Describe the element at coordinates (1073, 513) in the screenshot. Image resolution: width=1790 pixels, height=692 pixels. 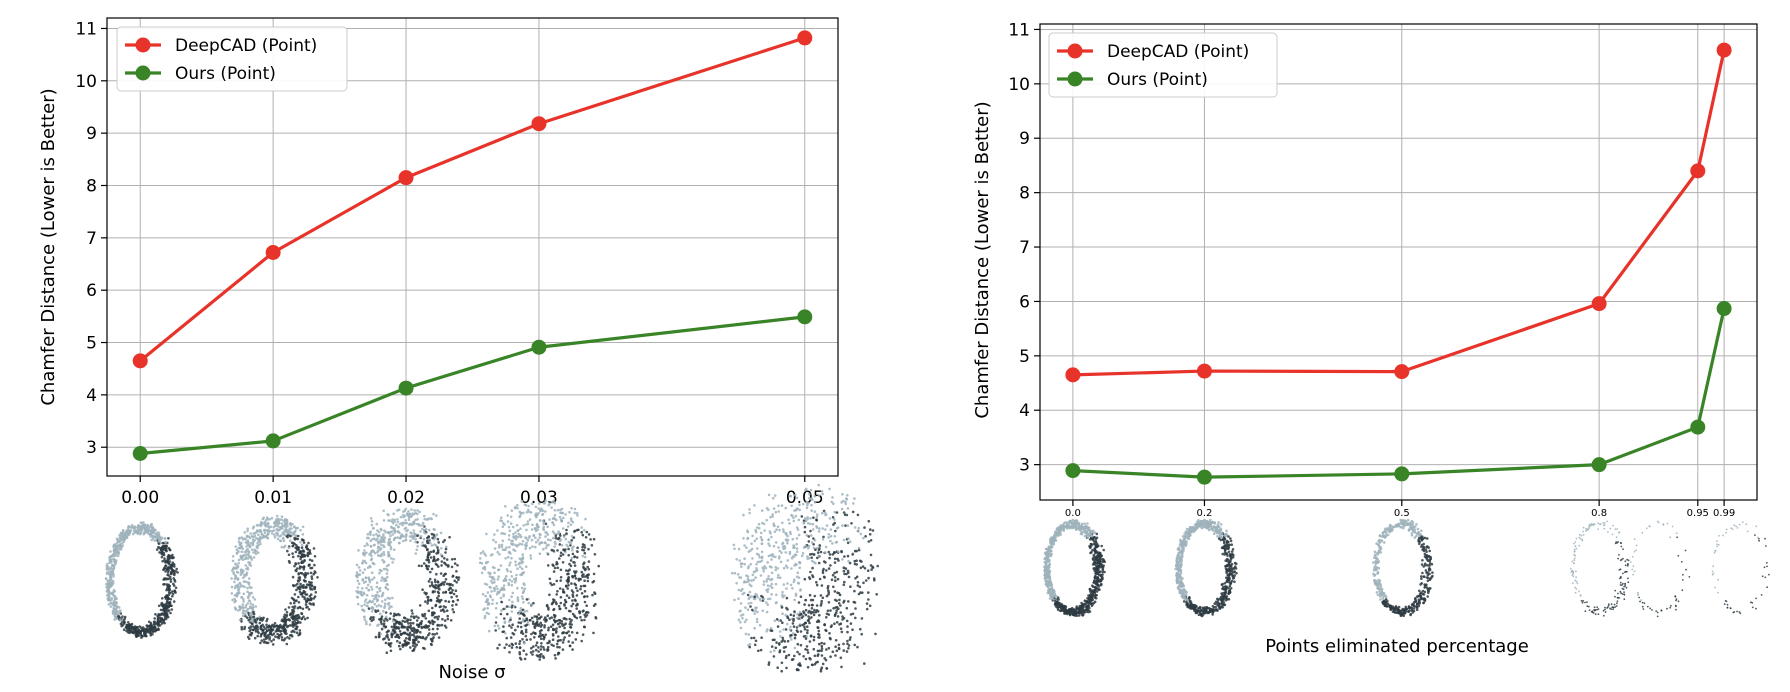
I see `x-tick-label: 0.0` at that location.